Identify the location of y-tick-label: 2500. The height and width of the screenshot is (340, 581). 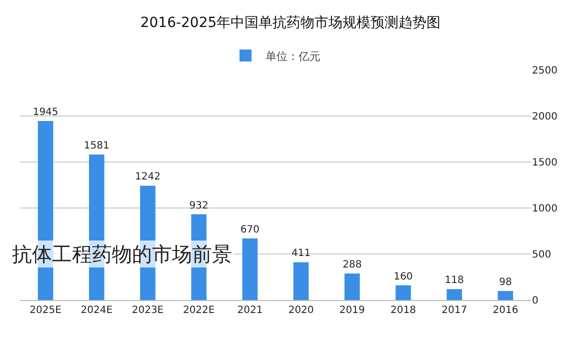
(545, 71).